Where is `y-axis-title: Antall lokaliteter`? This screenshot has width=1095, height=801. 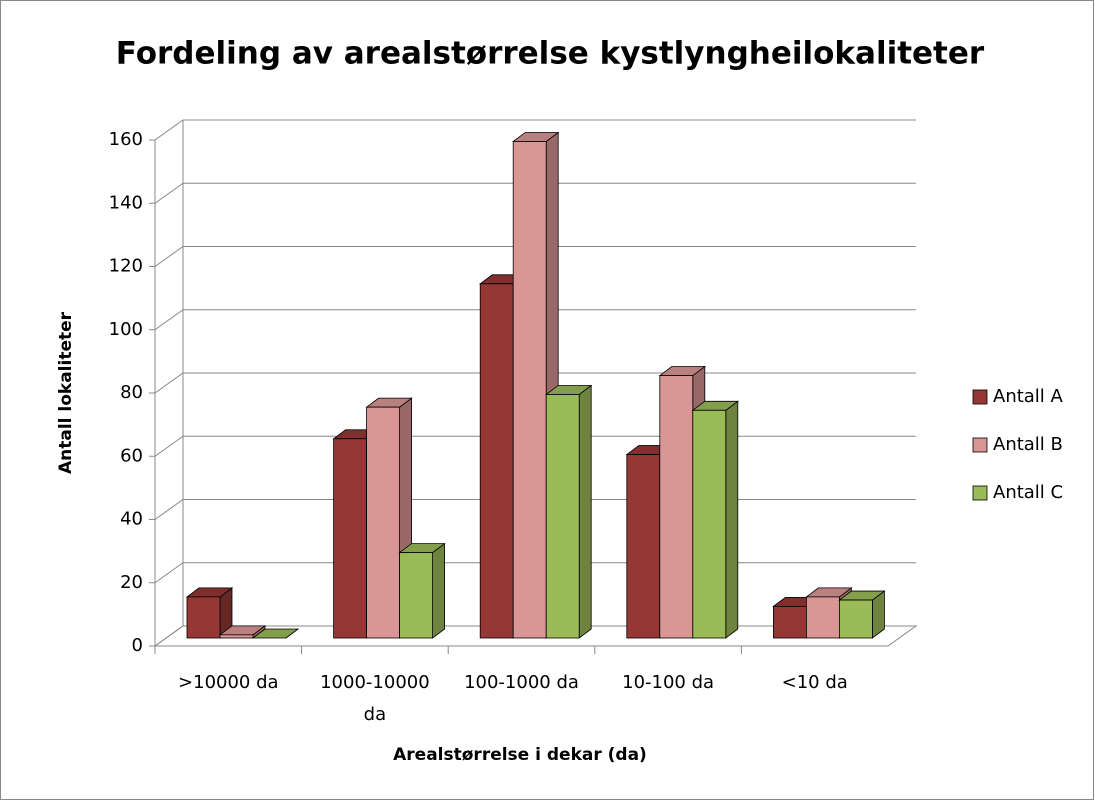 y-axis-title: Antall lokaliteter is located at coordinates (66, 392).